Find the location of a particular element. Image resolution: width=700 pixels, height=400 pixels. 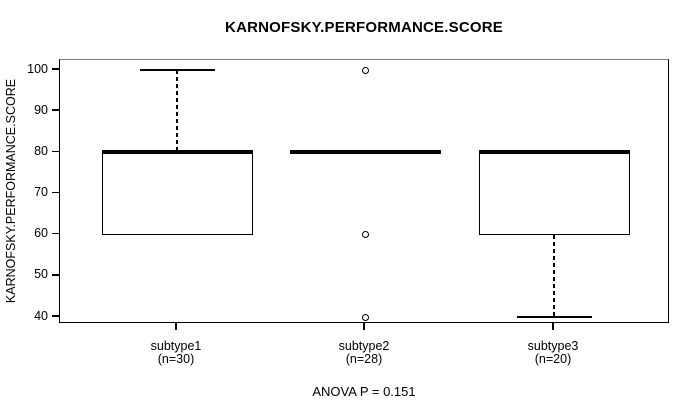

upper-whisker-line is located at coordinates (177, 111).